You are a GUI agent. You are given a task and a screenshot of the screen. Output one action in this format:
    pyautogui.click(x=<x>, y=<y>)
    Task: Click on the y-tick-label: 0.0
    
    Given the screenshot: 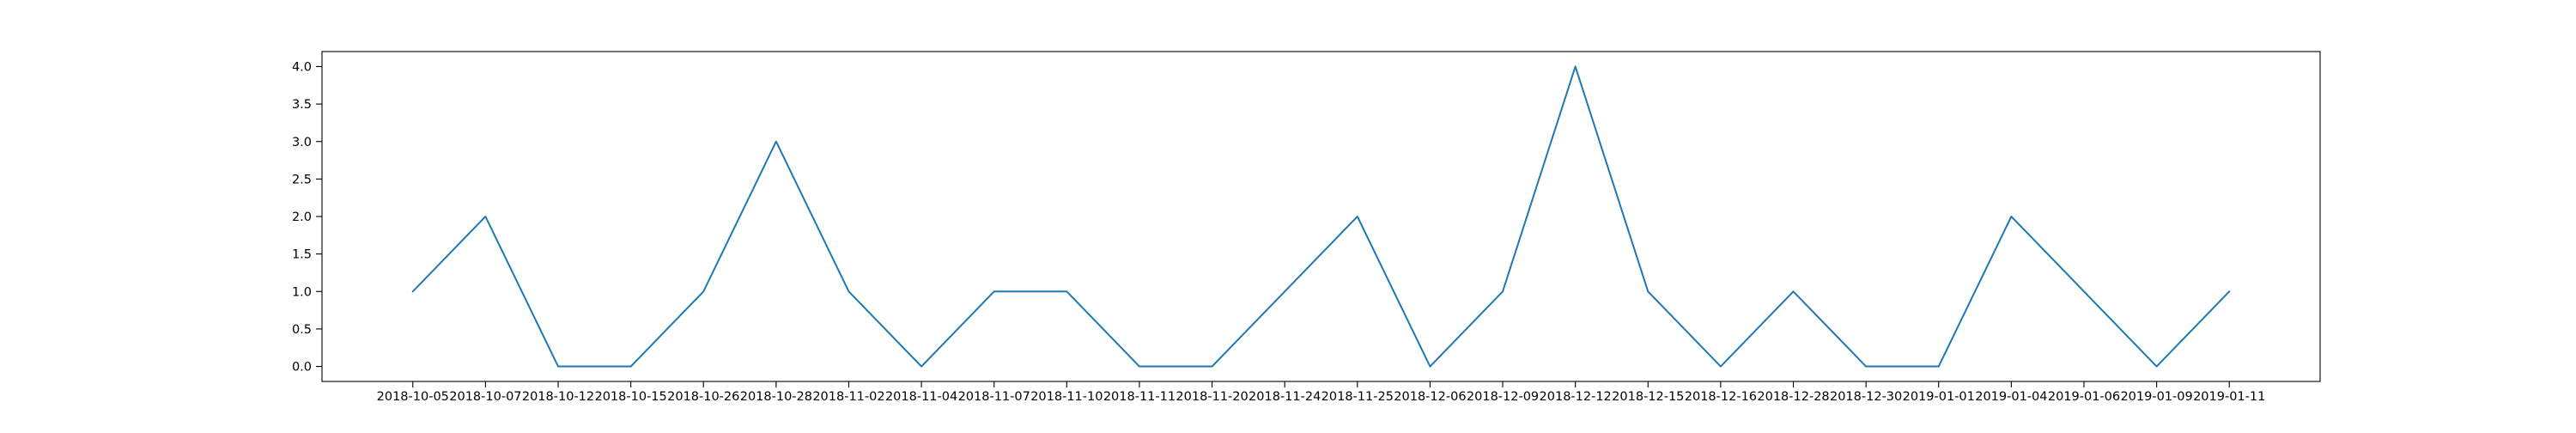 What is the action you would take?
    pyautogui.click(x=302, y=368)
    